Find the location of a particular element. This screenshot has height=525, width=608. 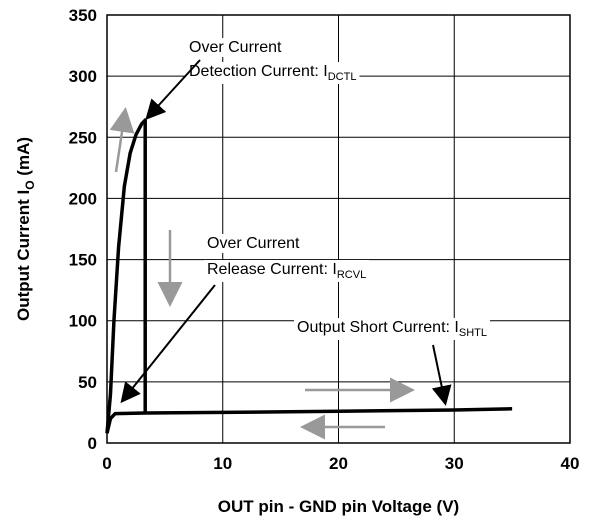

y-tick-label: 200 is located at coordinates (83, 198).